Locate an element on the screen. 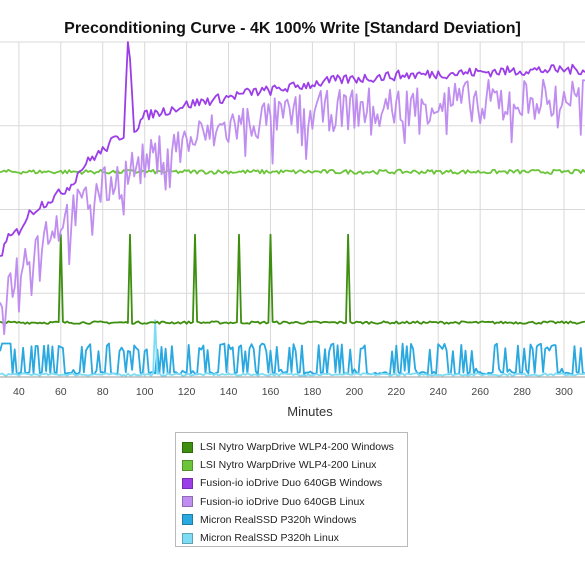 This screenshot has height=567, width=585. x-tick-label: 60 is located at coordinates (61, 392).